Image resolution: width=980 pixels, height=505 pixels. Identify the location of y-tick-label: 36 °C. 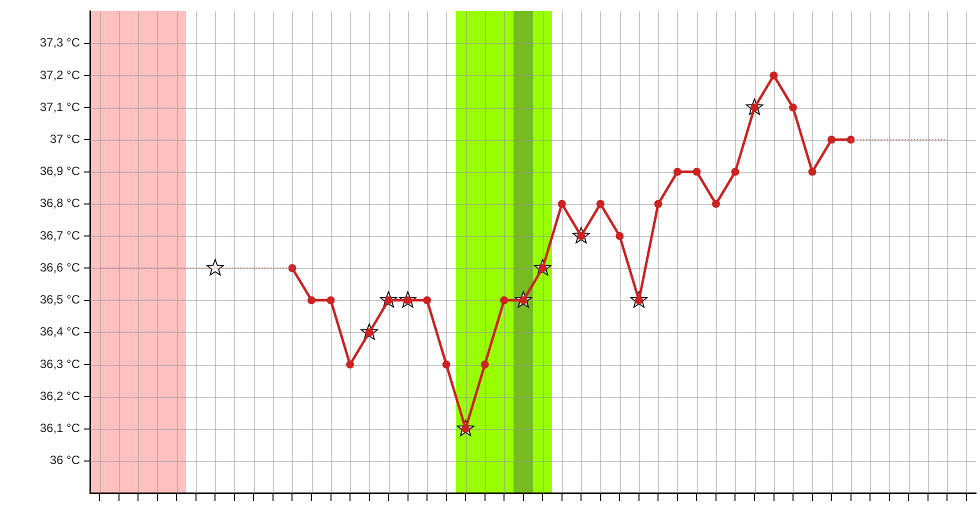
(65, 460).